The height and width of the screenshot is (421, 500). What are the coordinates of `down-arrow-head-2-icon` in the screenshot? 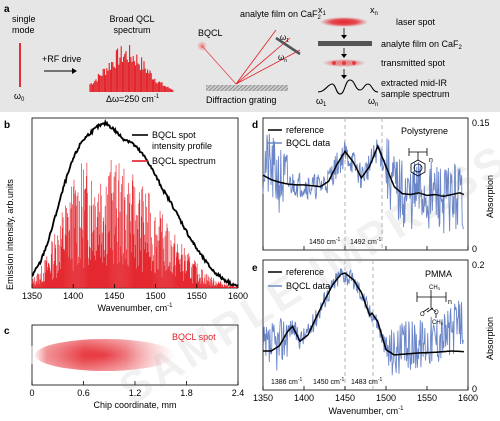 It's located at (344, 56).